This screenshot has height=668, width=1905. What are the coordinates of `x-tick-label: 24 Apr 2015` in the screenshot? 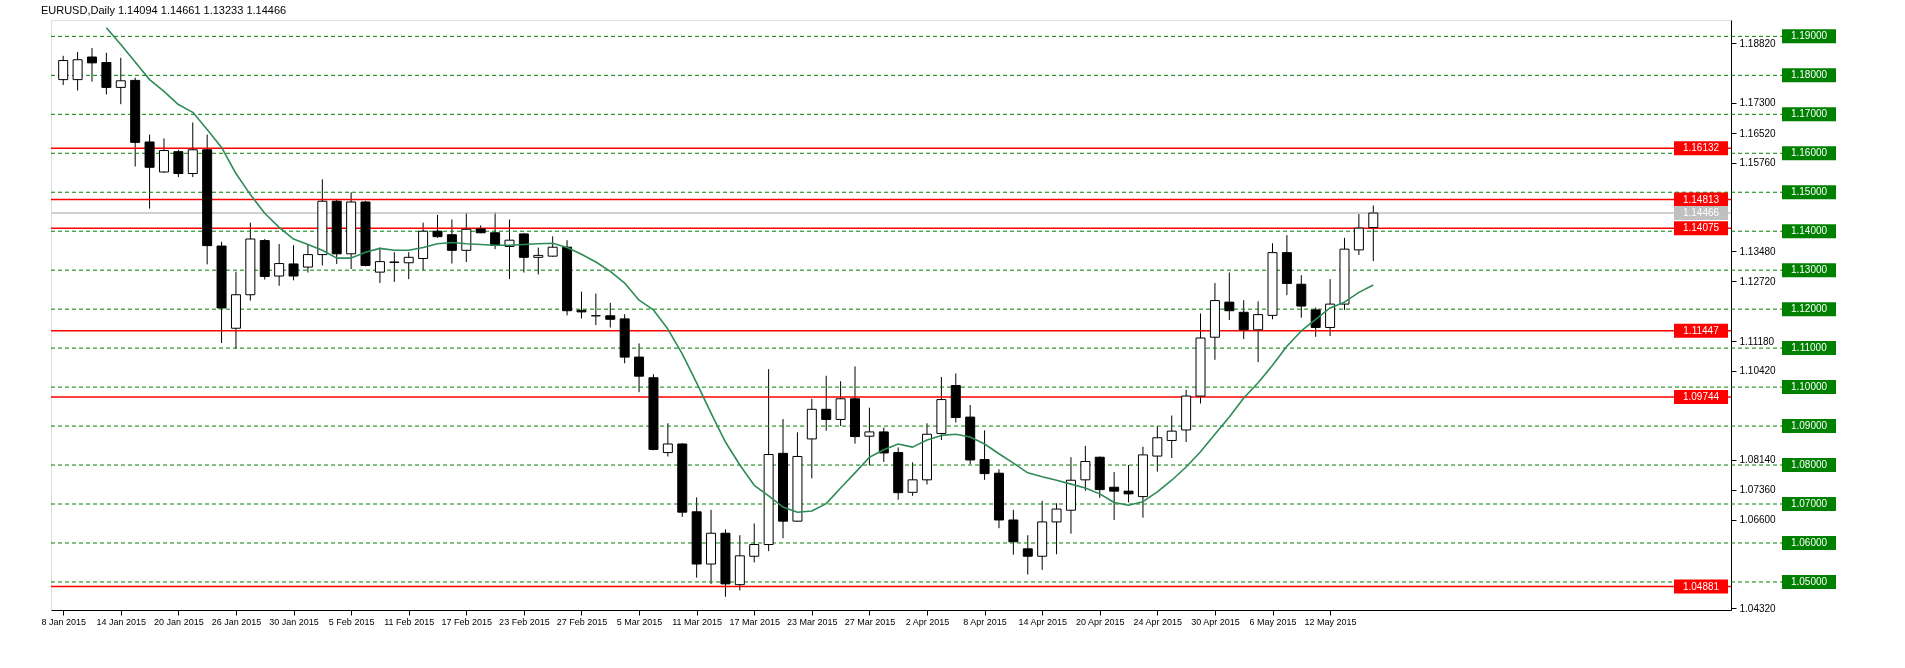 It's located at (1158, 621).